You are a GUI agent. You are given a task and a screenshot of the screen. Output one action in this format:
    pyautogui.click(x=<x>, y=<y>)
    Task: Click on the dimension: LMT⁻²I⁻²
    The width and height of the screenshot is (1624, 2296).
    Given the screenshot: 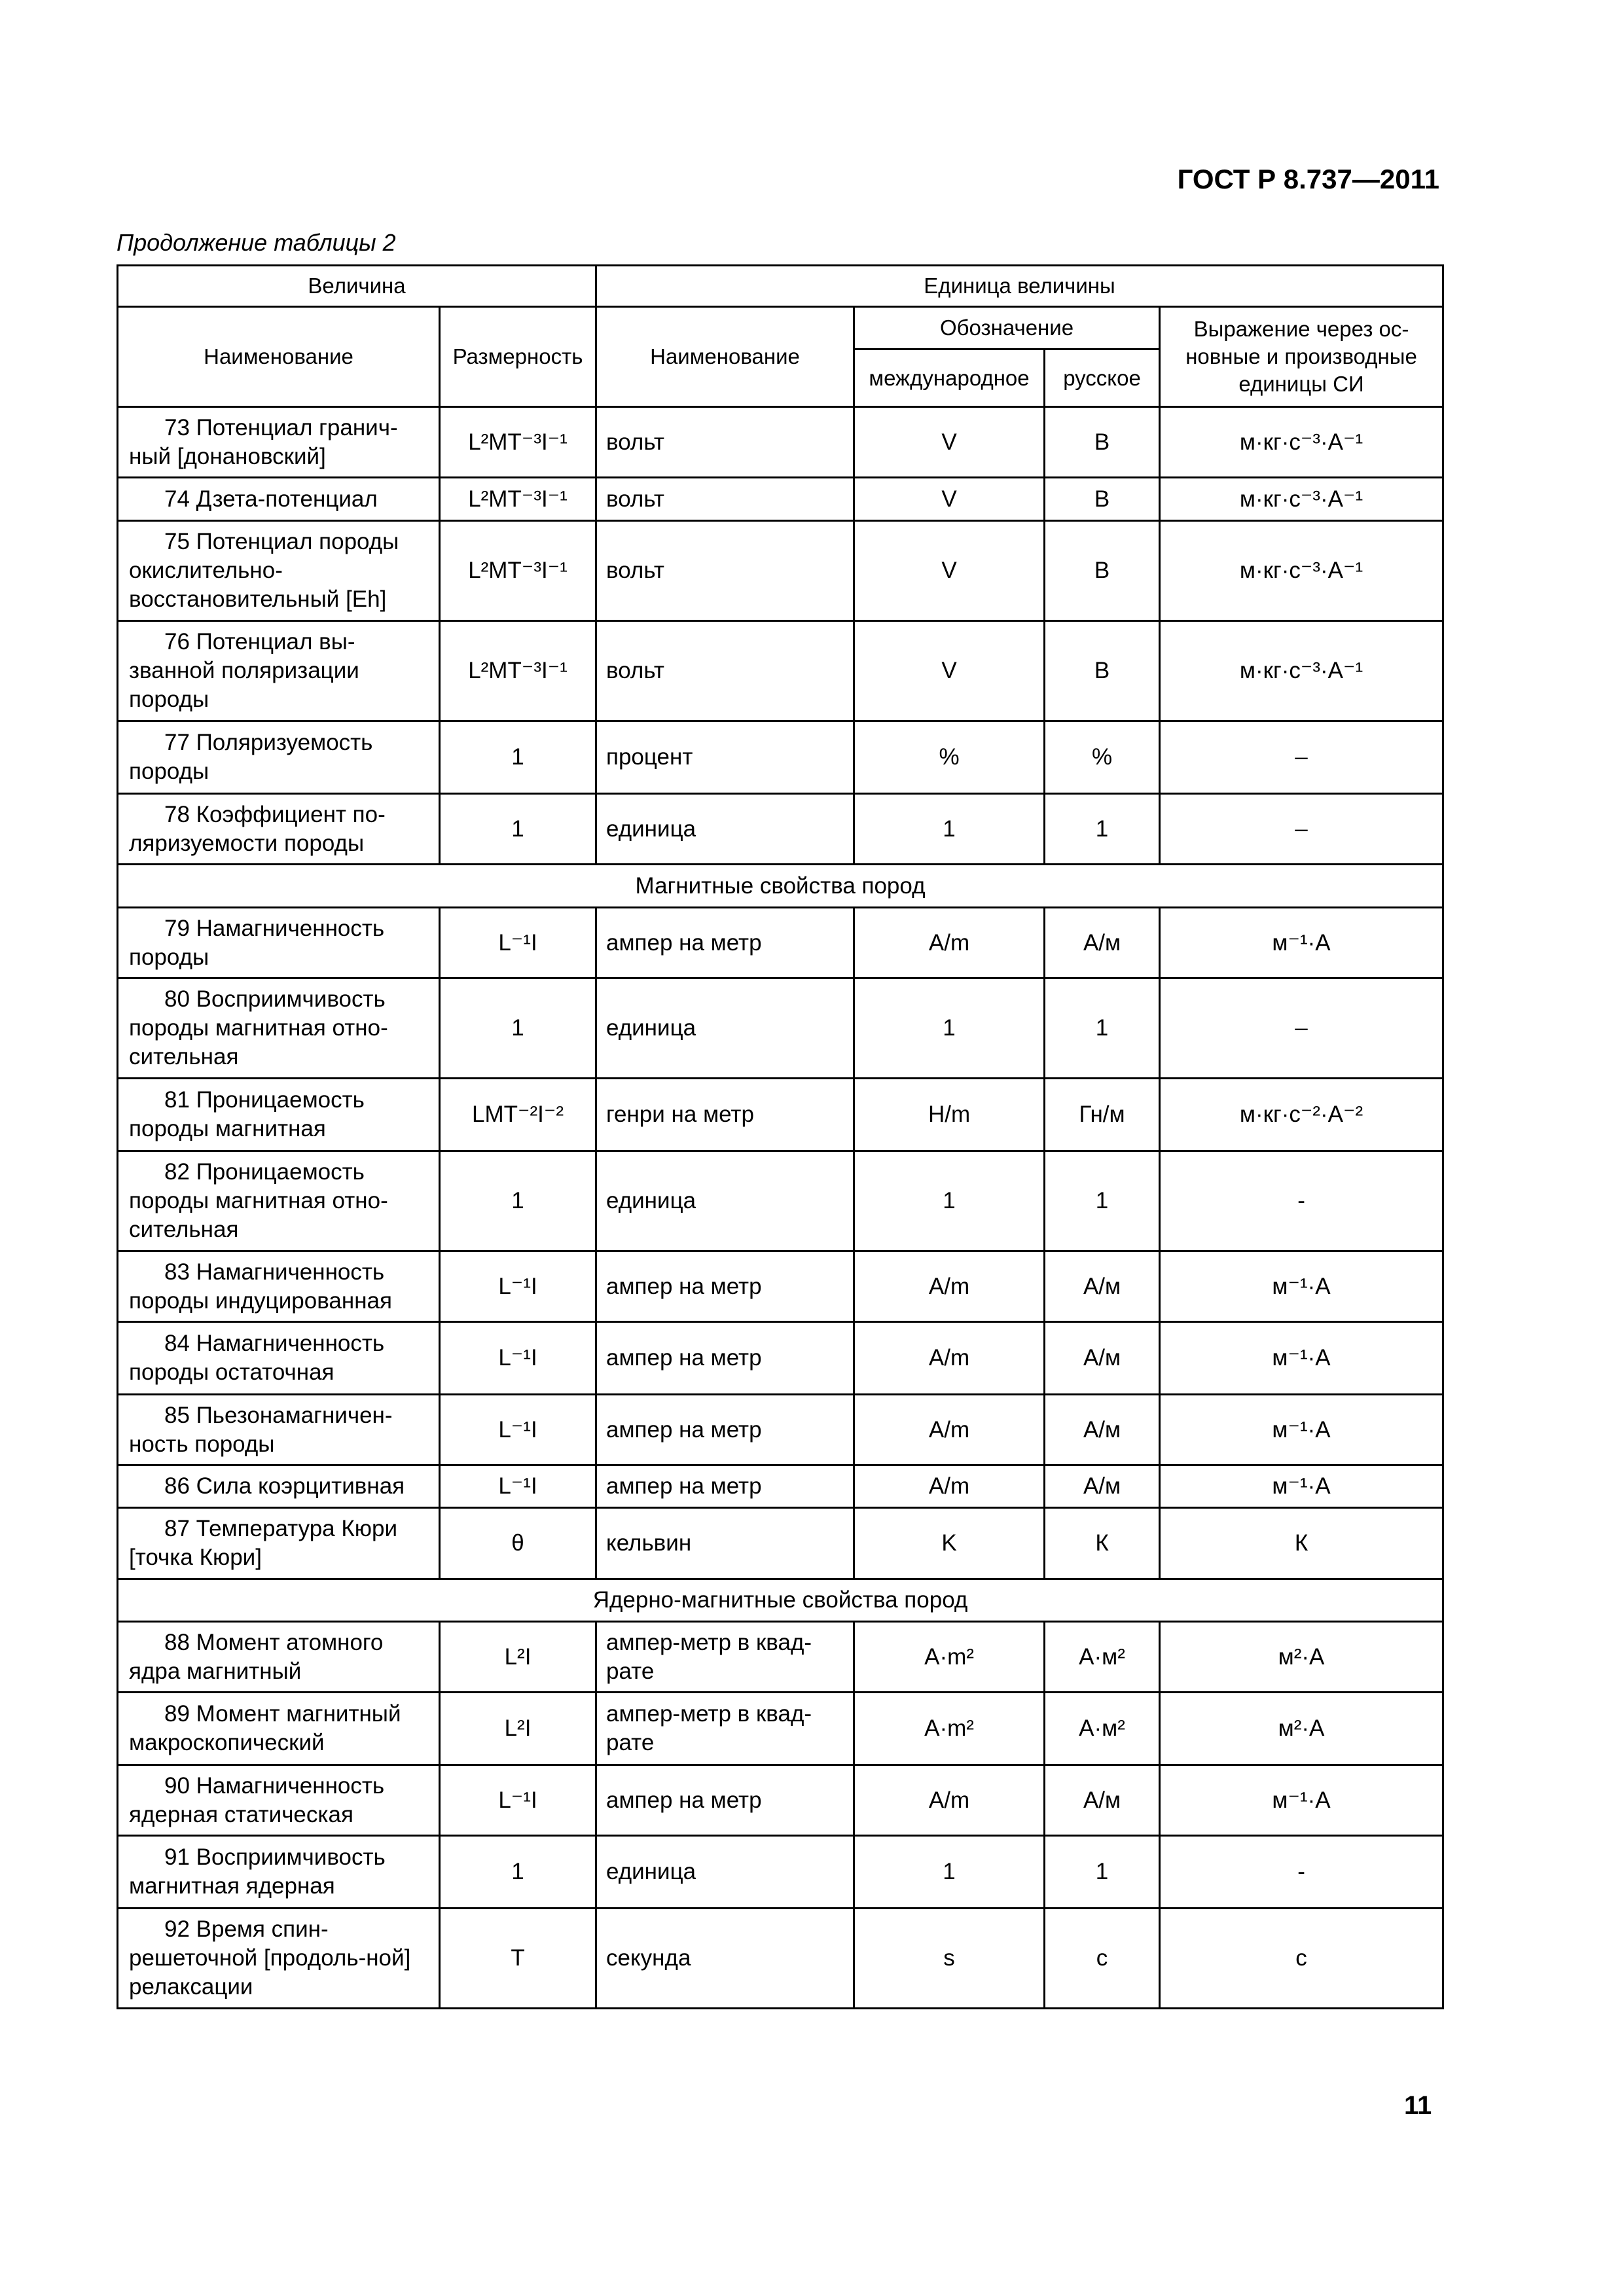 What is the action you would take?
    pyautogui.click(x=518, y=1114)
    